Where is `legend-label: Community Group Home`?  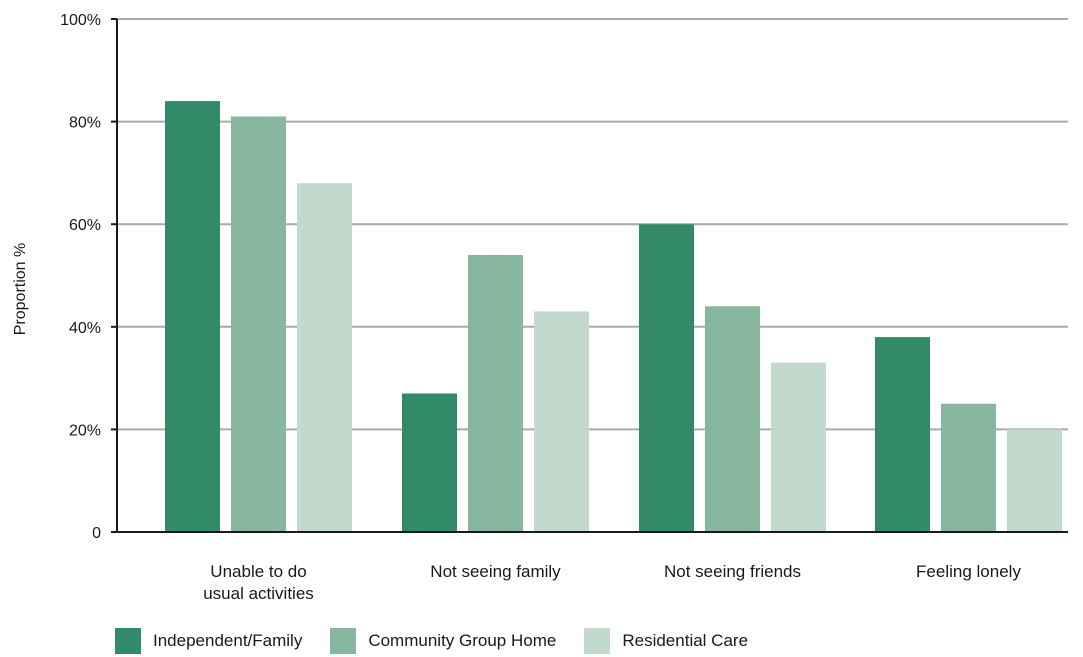
legend-label: Community Group Home is located at coordinates (462, 640).